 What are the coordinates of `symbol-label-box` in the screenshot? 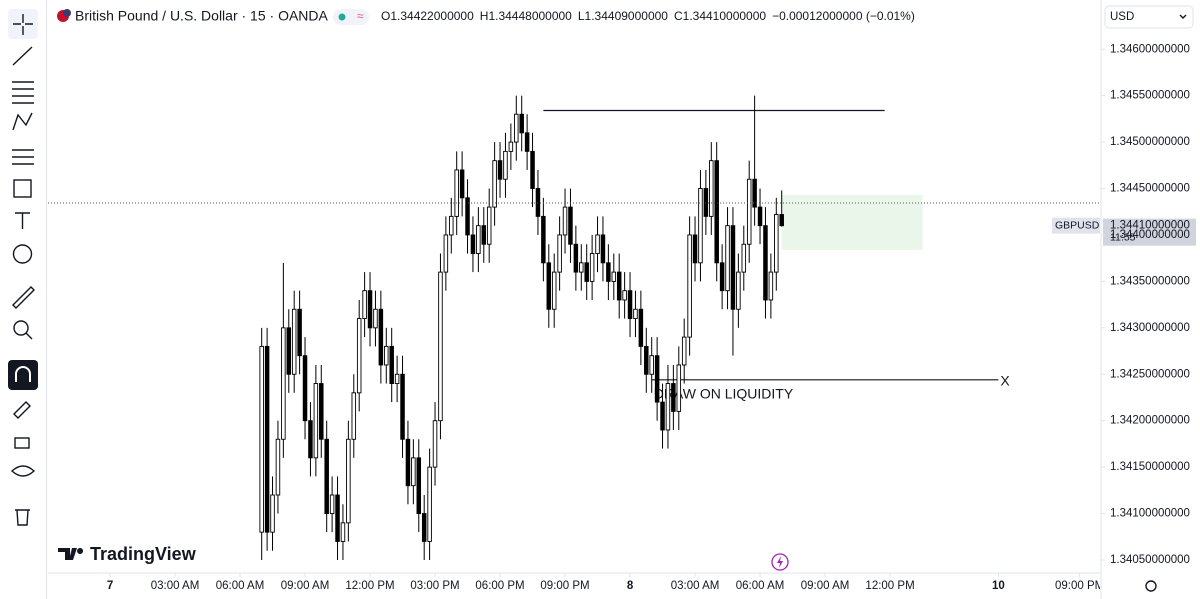 It's located at (1076, 225).